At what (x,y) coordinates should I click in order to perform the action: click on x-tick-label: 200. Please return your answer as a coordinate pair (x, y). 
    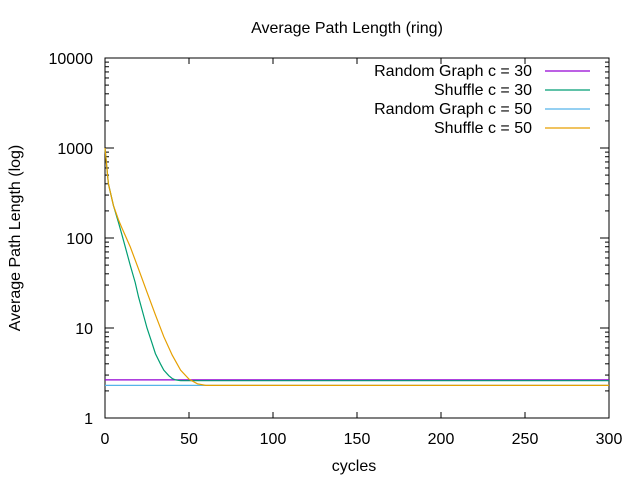
    Looking at the image, I should click on (441, 439).